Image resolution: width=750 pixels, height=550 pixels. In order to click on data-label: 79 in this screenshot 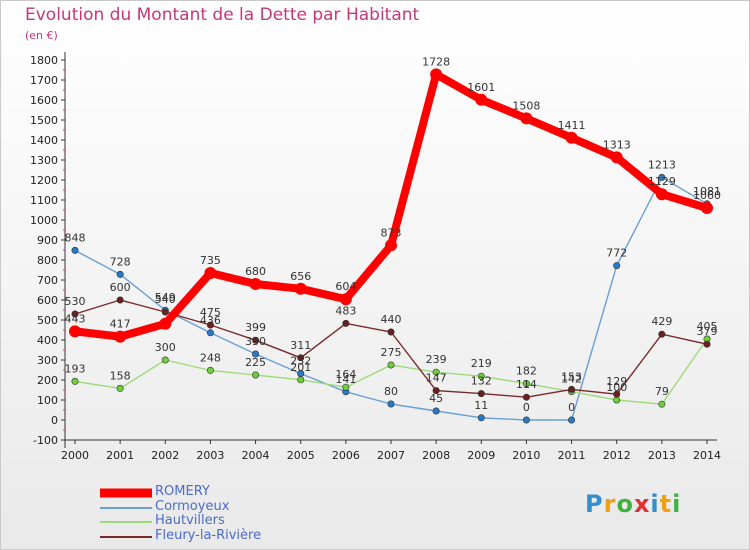, I will do `click(662, 391)`.